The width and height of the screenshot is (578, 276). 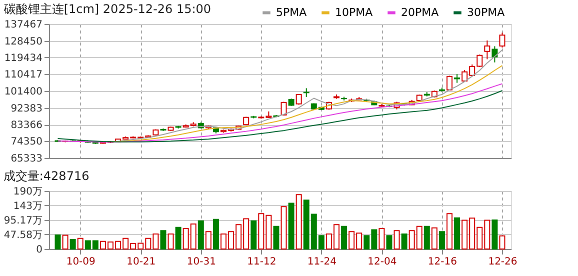 I want to click on y-tick-label: 0, so click(x=39, y=250).